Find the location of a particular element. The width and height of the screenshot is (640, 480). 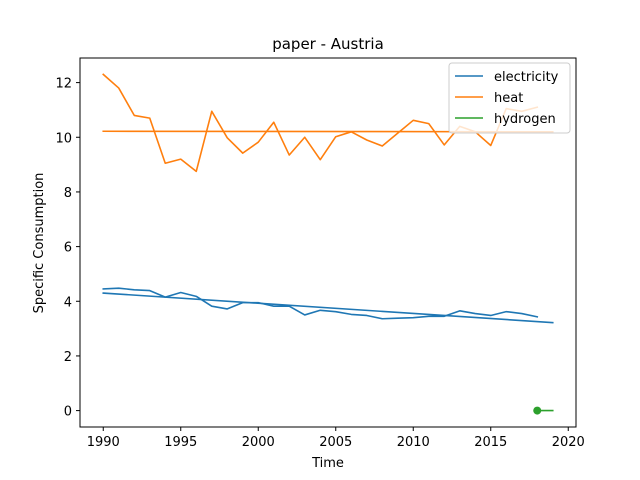

y-tick-label: 8 is located at coordinates (68, 193).